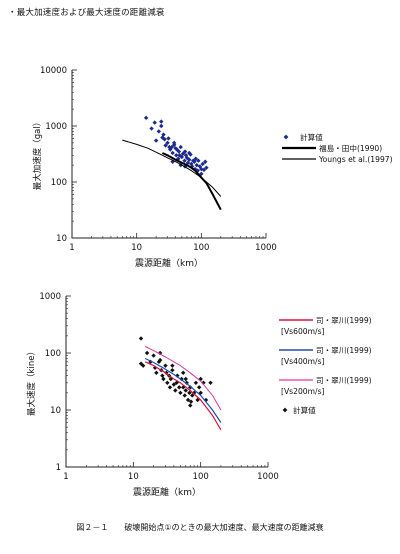 This screenshot has height=554, width=400. I want to click on y-axis-title: 最大速度（kine）, so click(31, 381).